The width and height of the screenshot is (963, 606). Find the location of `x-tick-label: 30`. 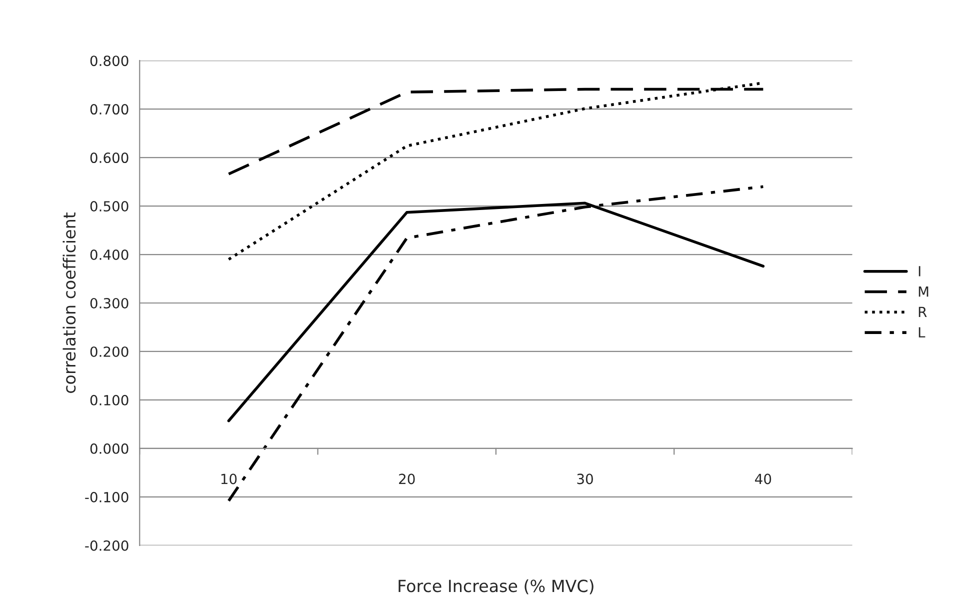

x-tick-label: 30 is located at coordinates (585, 479).